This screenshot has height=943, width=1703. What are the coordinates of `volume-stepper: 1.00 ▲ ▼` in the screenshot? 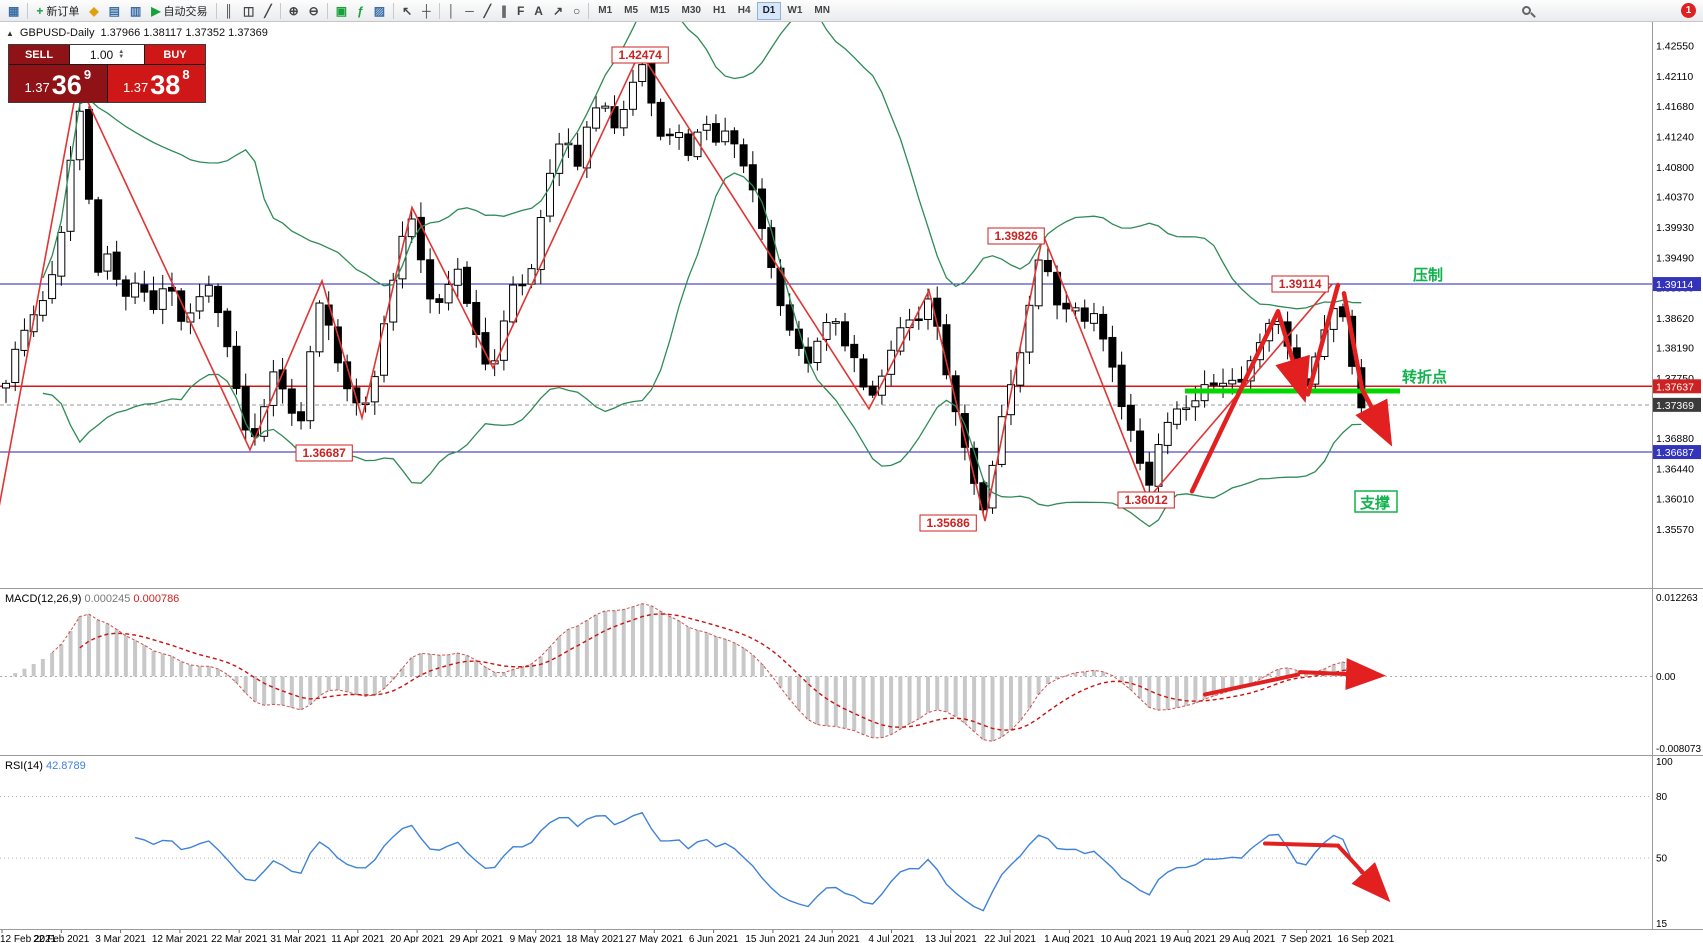 It's located at (107, 54).